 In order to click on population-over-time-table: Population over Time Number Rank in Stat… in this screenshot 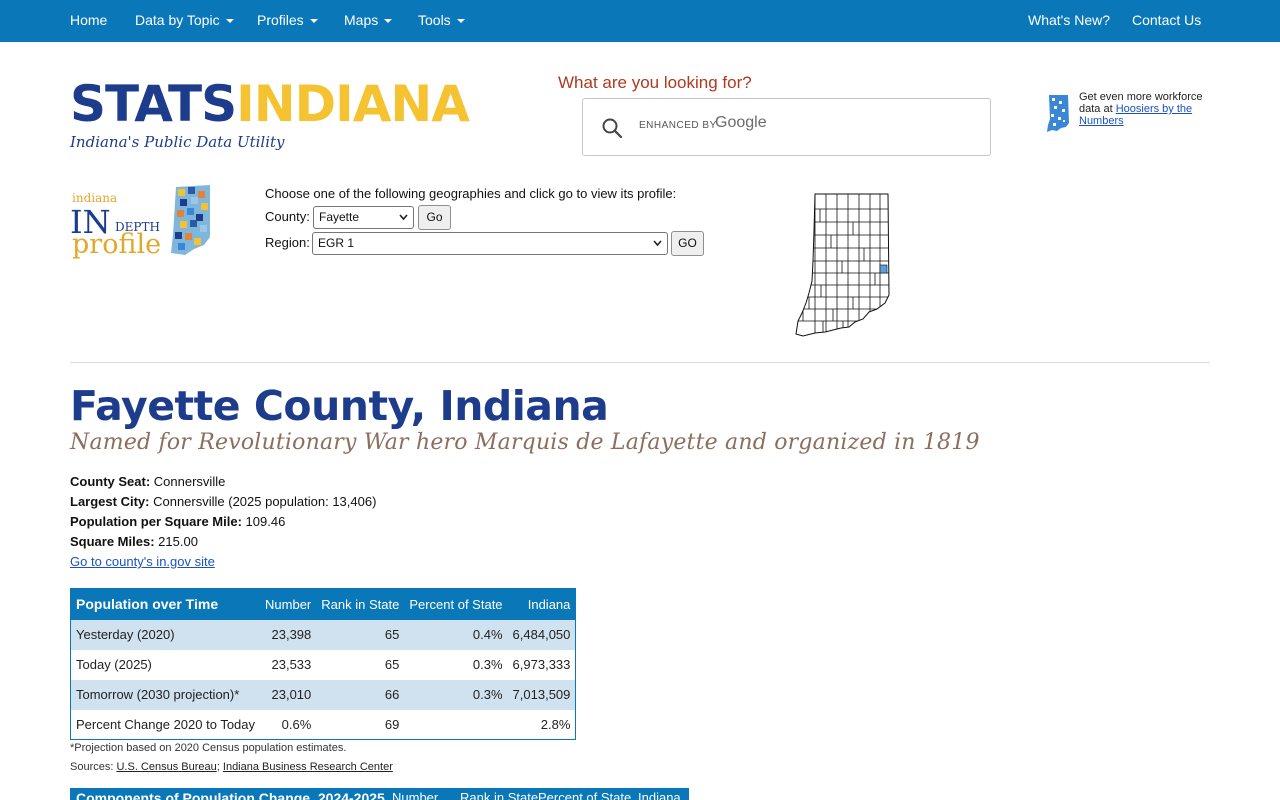, I will do `click(323, 664)`.